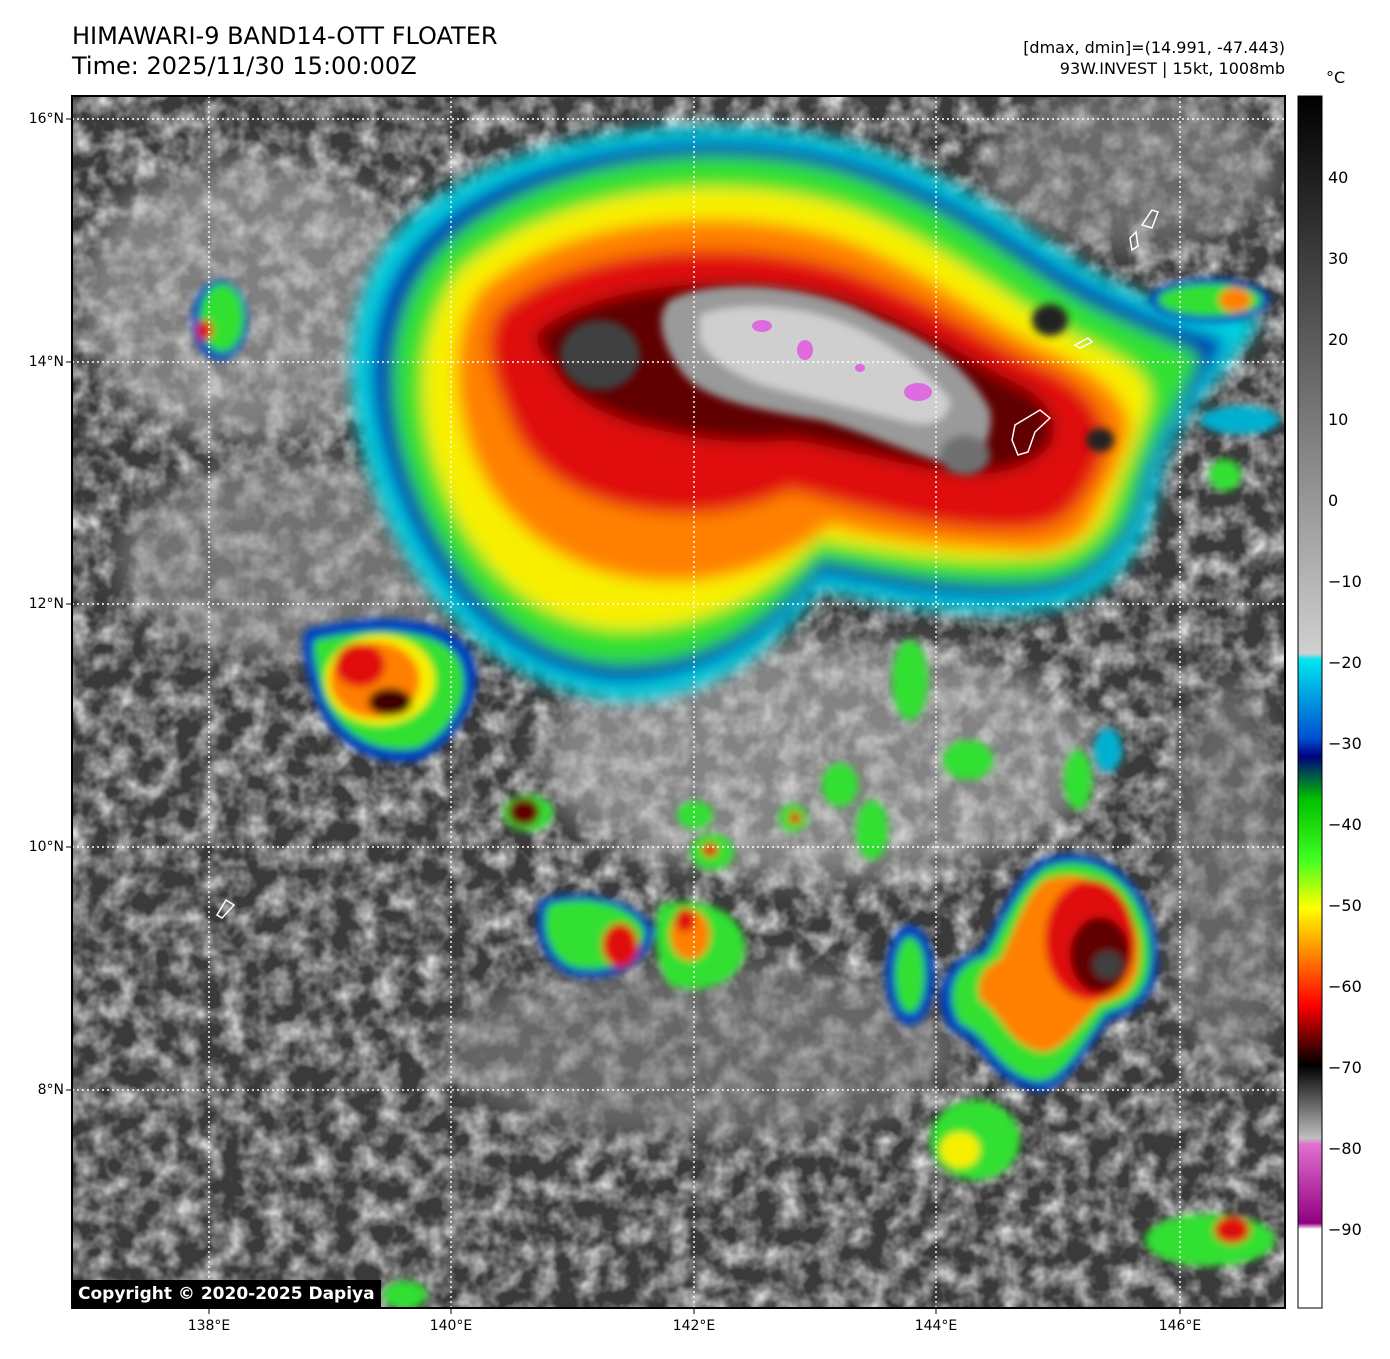 The height and width of the screenshot is (1359, 1390). Describe the element at coordinates (451, 1326) in the screenshot. I see `lon-label: 140°E` at that location.